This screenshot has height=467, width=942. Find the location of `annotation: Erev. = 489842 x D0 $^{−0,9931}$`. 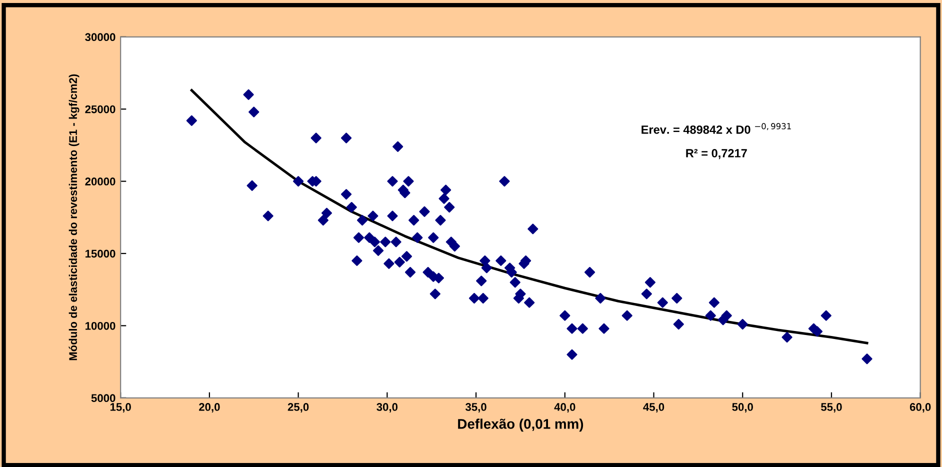

annotation: Erev. = 489842 x D0 $^{−0,9931}$ is located at coordinates (716, 128).